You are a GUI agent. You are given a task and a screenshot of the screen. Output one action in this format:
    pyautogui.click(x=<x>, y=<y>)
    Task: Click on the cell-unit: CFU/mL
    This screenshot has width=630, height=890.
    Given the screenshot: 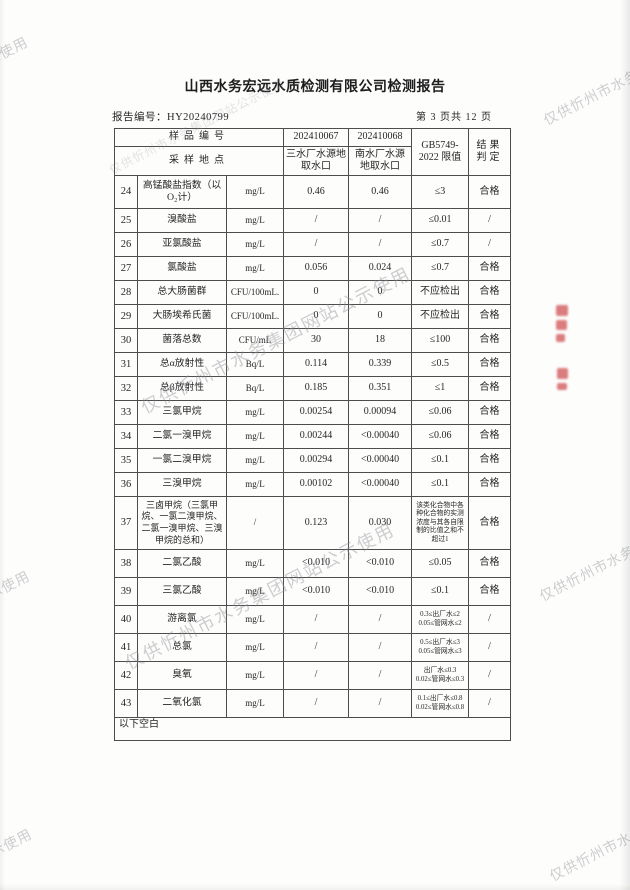 What is the action you would take?
    pyautogui.click(x=255, y=340)
    